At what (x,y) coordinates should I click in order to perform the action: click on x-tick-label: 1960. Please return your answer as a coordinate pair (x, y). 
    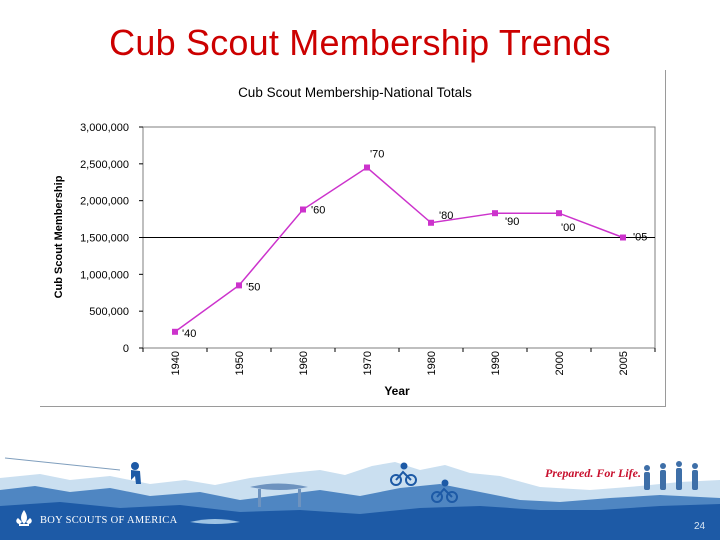
    Looking at the image, I should click on (304, 363).